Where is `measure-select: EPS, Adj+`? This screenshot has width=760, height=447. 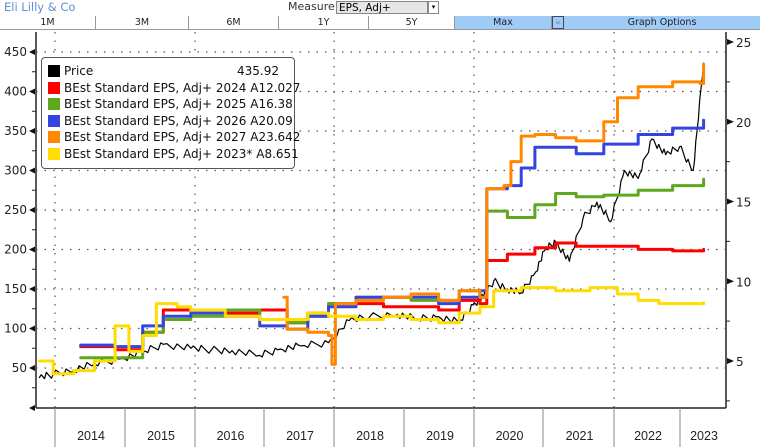 measure-select: EPS, Adj+ is located at coordinates (382, 7).